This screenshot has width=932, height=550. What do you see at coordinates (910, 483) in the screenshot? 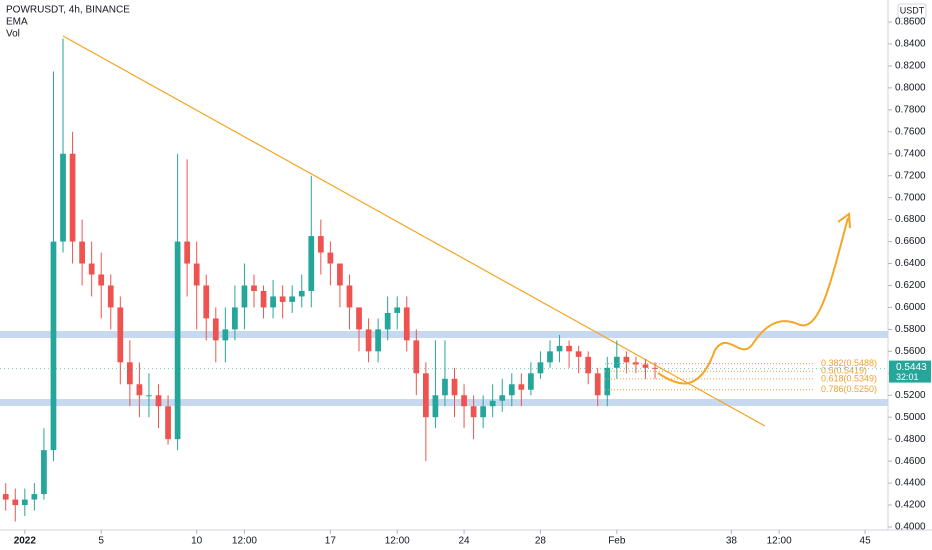
I see `y-tick-label: 0.4400` at bounding box center [910, 483].